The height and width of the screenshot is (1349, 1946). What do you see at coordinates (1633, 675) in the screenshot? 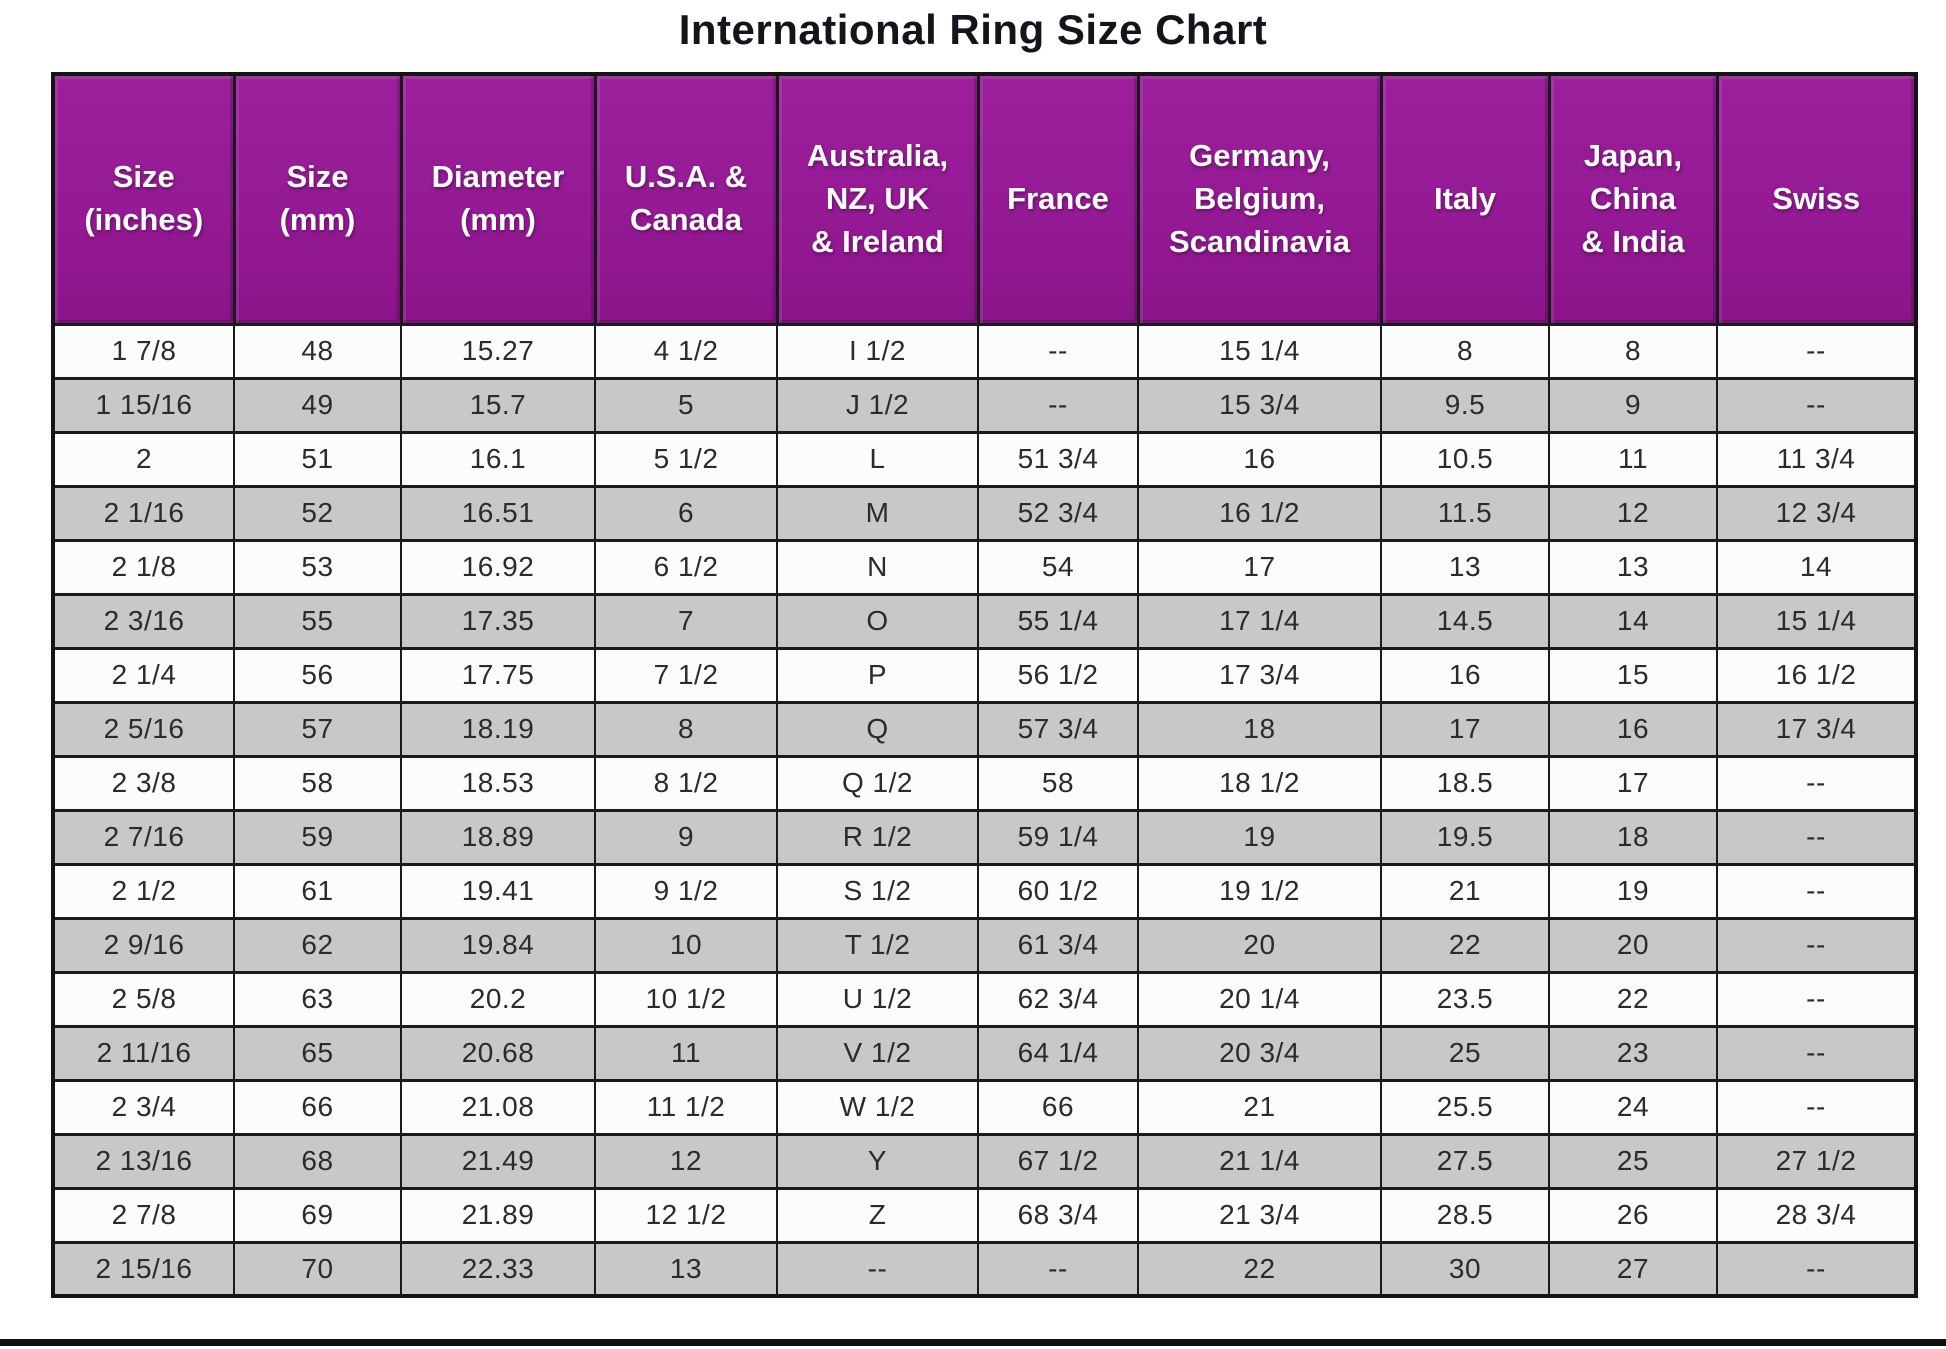
I see `cell-japan-china-india: 15` at bounding box center [1633, 675].